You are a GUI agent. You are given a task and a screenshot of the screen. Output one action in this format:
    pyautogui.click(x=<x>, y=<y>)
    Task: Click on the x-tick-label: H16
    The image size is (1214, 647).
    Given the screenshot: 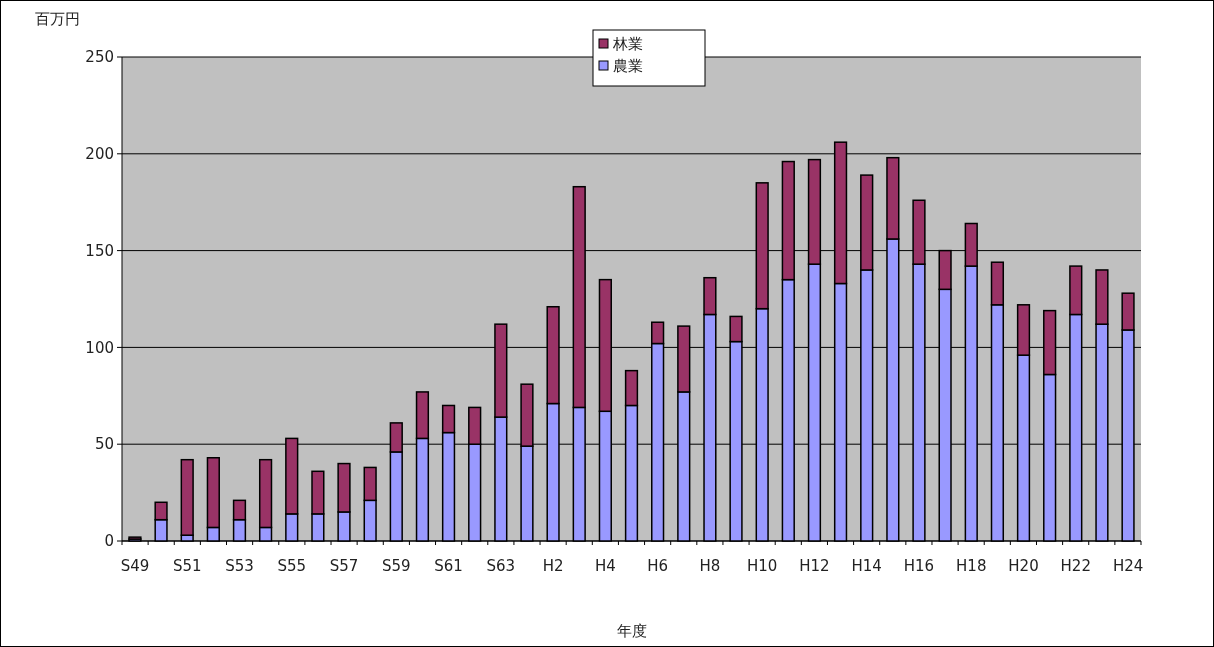 What is the action you would take?
    pyautogui.click(x=919, y=566)
    